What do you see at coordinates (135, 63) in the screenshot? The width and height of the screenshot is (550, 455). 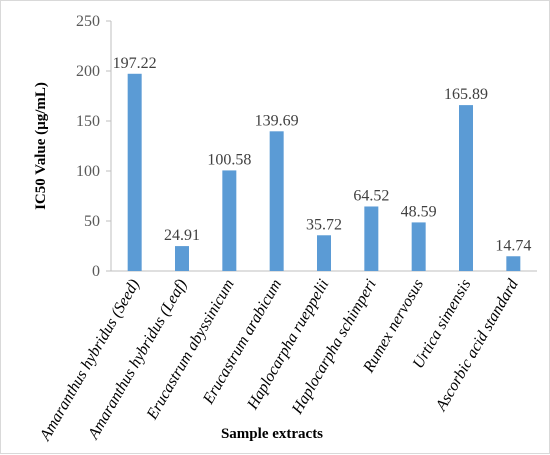 I see `data-label: 197.22` at bounding box center [135, 63].